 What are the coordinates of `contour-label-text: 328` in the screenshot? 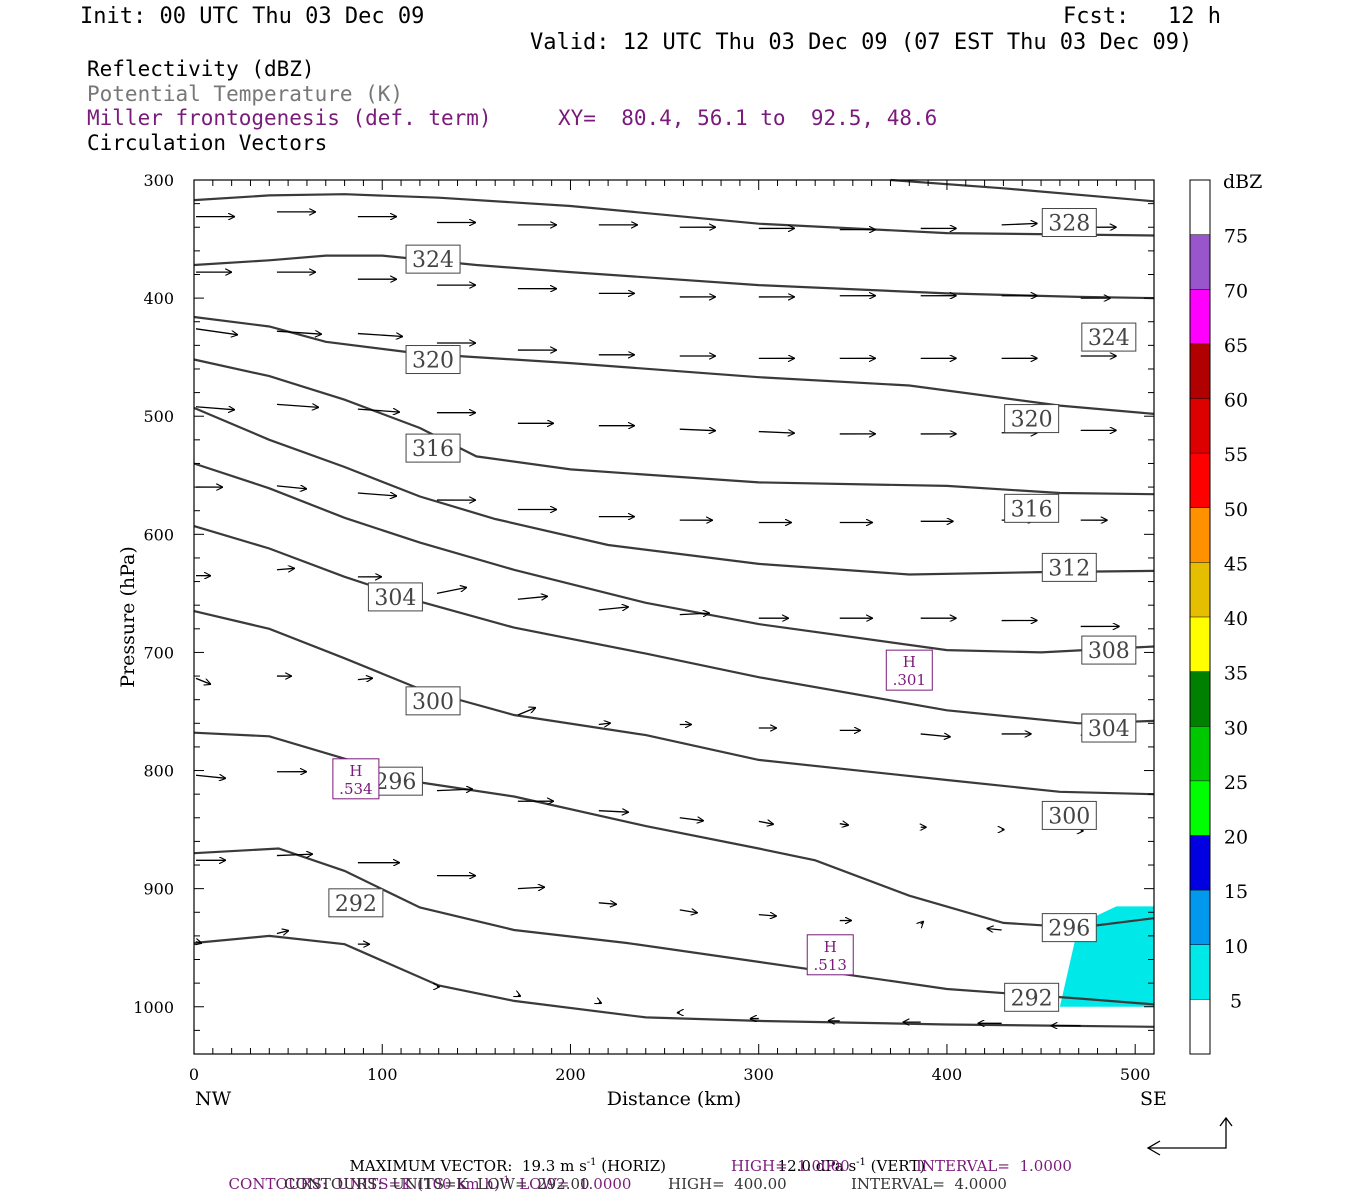 It's located at (1069, 224).